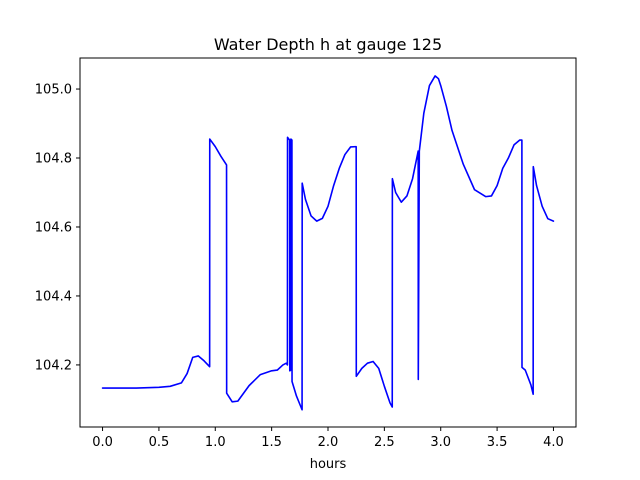  Describe the element at coordinates (440, 442) in the screenshot. I see `x-tick-label: 3.0` at that location.